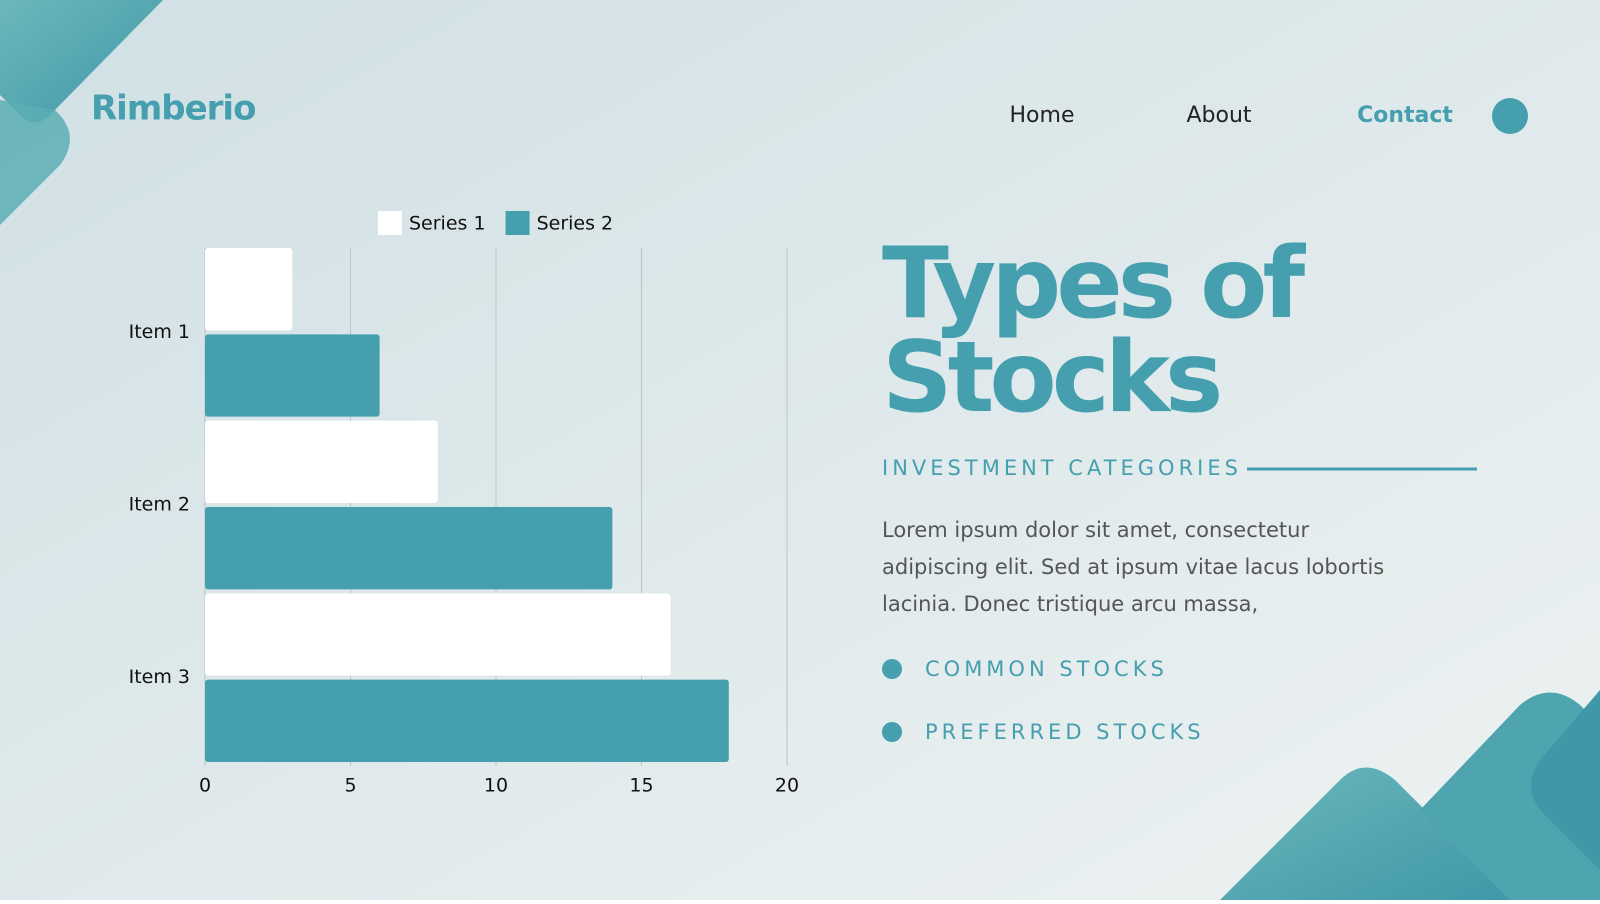 Image resolution: width=1600 pixels, height=904 pixels. What do you see at coordinates (1405, 115) in the screenshot?
I see `nav-link: Contact` at bounding box center [1405, 115].